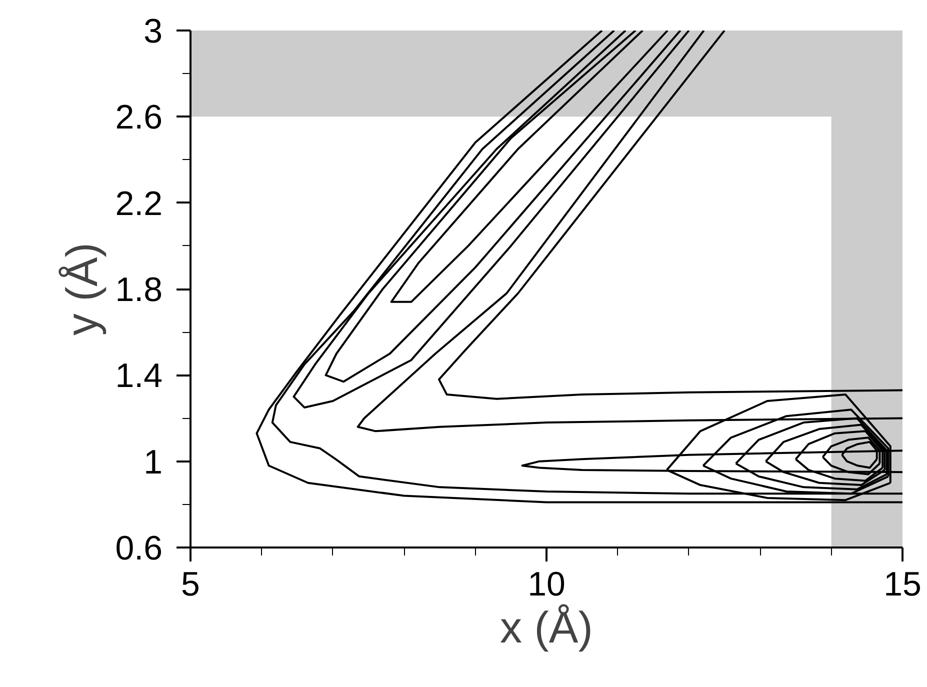 The image size is (927, 687). What do you see at coordinates (903, 585) in the screenshot?
I see `x-tick-label: 15` at bounding box center [903, 585].